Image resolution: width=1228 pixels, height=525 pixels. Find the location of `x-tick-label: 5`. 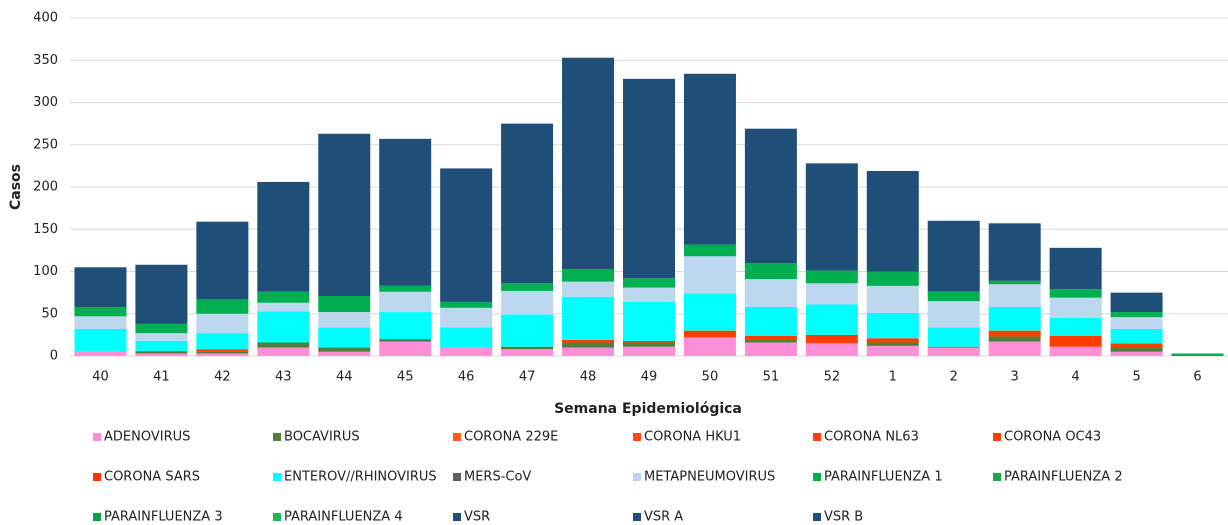

x-tick-label: 5 is located at coordinates (1136, 377).